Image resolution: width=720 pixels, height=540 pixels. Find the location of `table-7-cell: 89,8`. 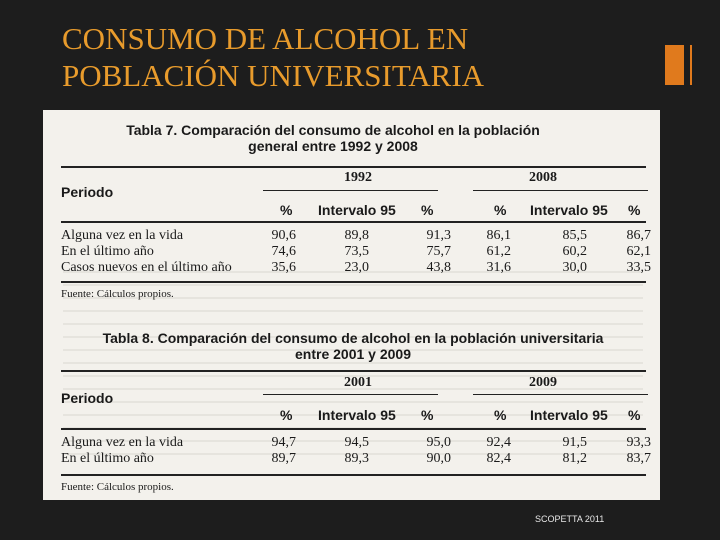

table-7-cell: 89,8 is located at coordinates (357, 235).